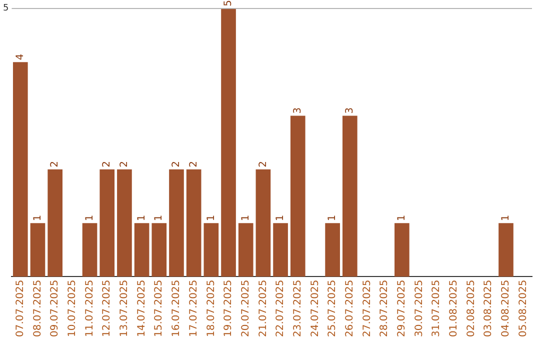 This screenshot has height=340, width=540. What do you see at coordinates (384, 309) in the screenshot?
I see `x-tick-label: 28.07.2025` at bounding box center [384, 309].